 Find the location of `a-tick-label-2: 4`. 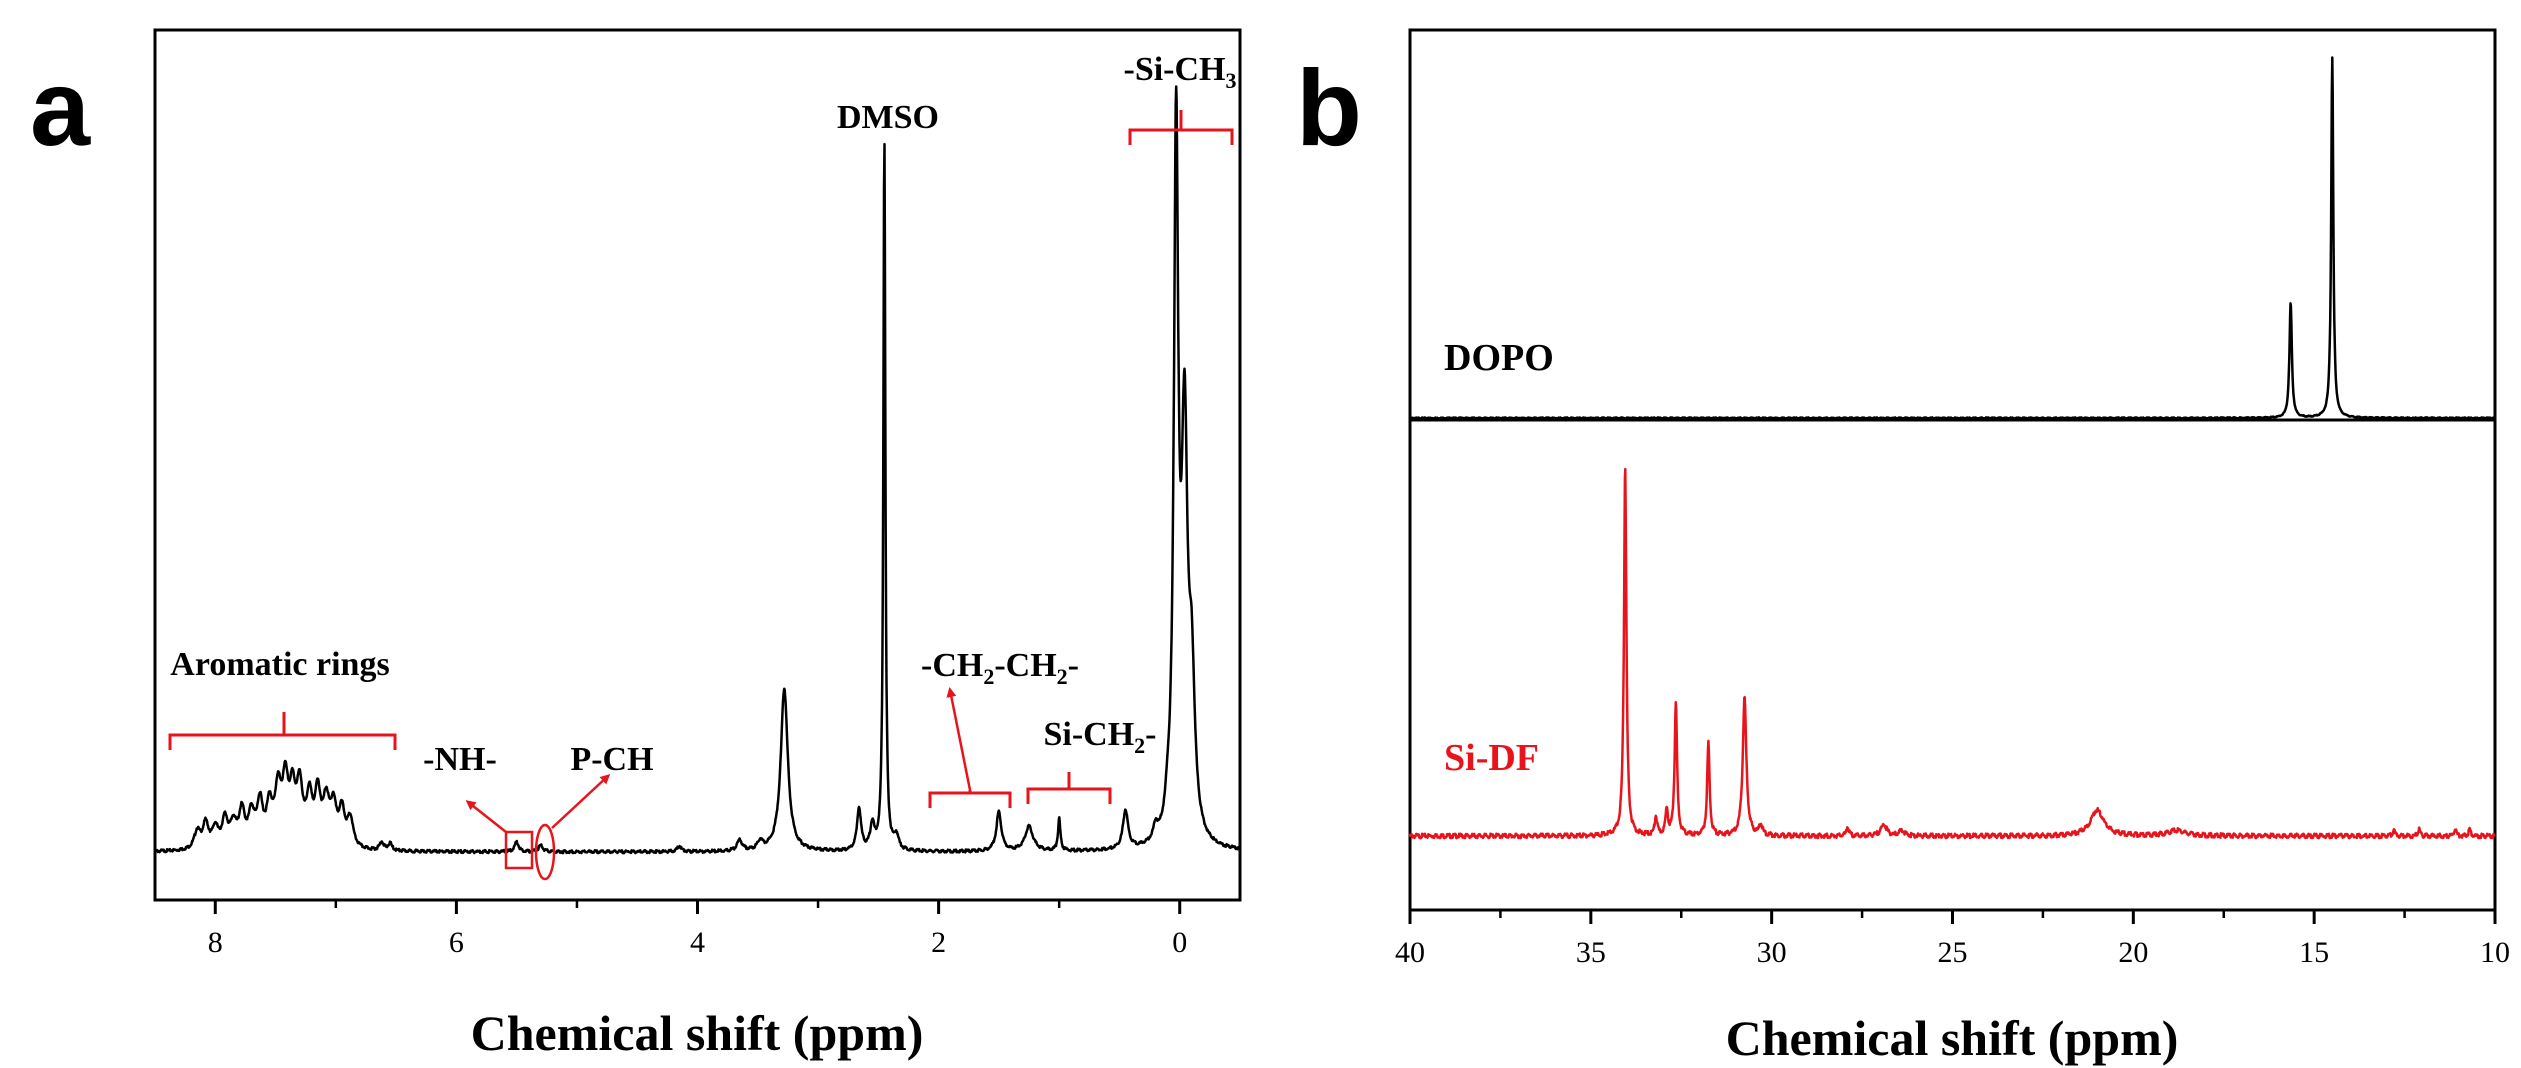

a-tick-label-2: 4 is located at coordinates (697, 942).